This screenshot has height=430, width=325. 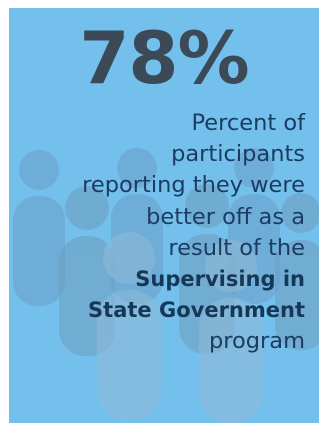 What do you see at coordinates (157, 248) in the screenshot?
I see `description-line: result of the` at bounding box center [157, 248].